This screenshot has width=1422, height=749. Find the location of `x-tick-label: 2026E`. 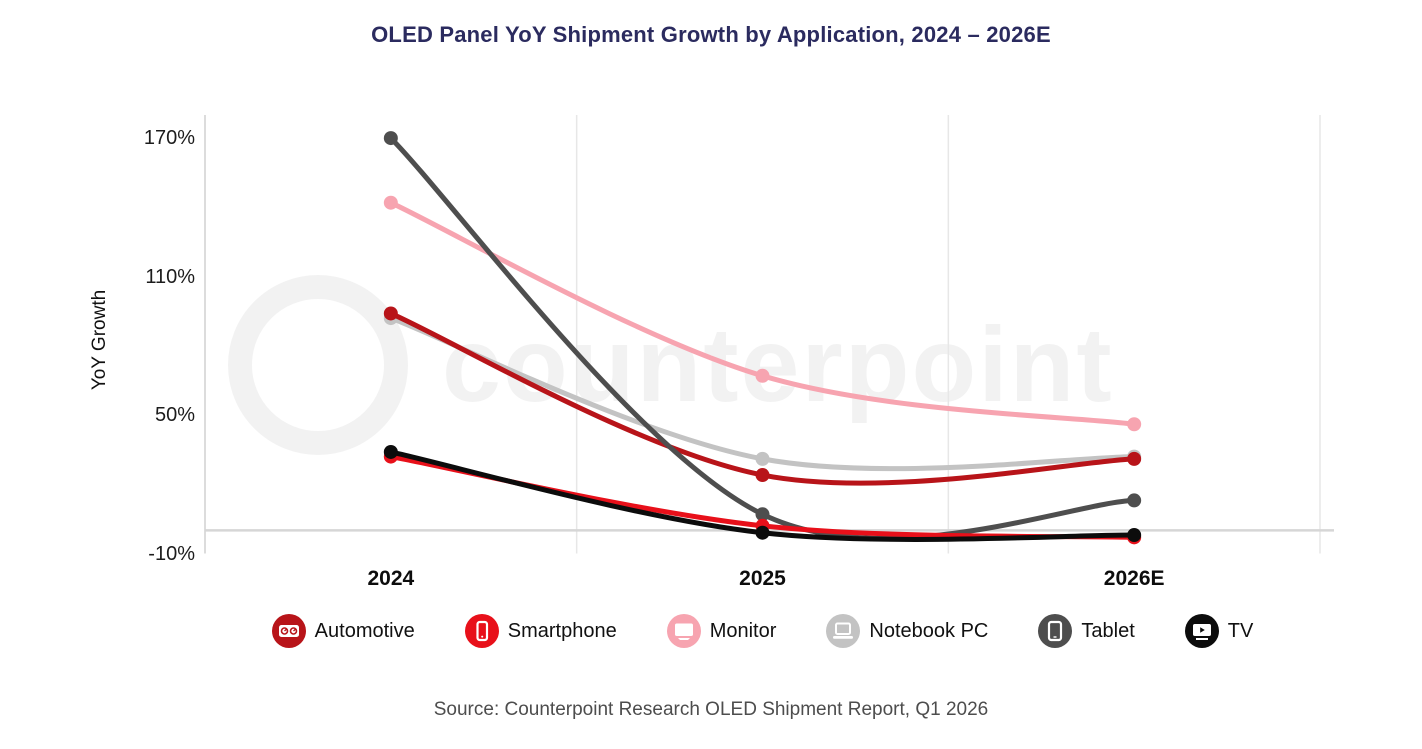

x-tick-label: 2026E is located at coordinates (1134, 578).